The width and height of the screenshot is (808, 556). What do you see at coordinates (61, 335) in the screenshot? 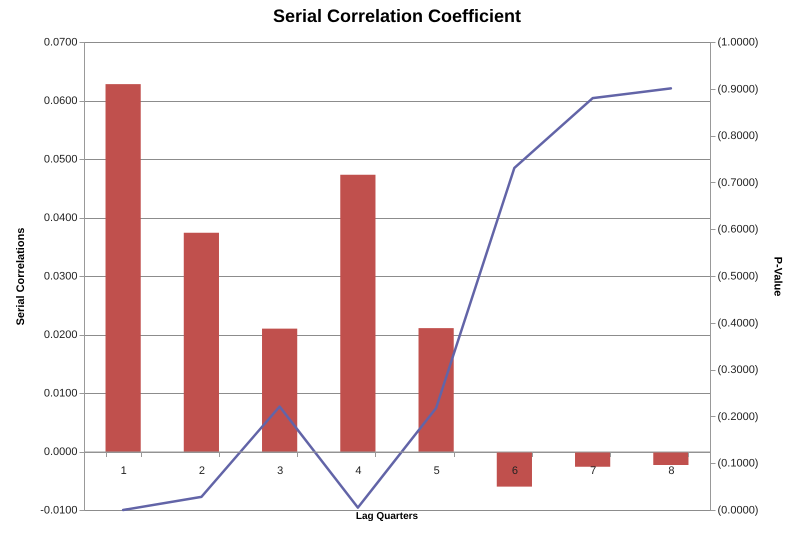
I see `y-tick-label: 0.0200` at bounding box center [61, 335].